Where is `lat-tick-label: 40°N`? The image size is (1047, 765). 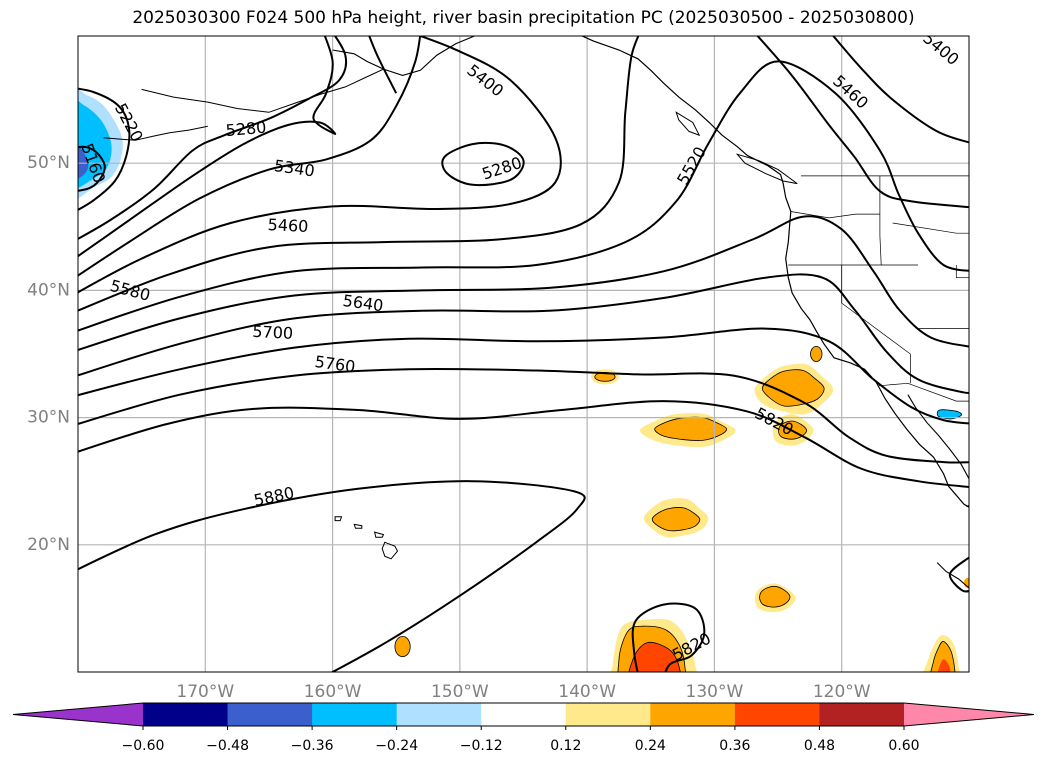 lat-tick-label: 40°N is located at coordinates (48, 290).